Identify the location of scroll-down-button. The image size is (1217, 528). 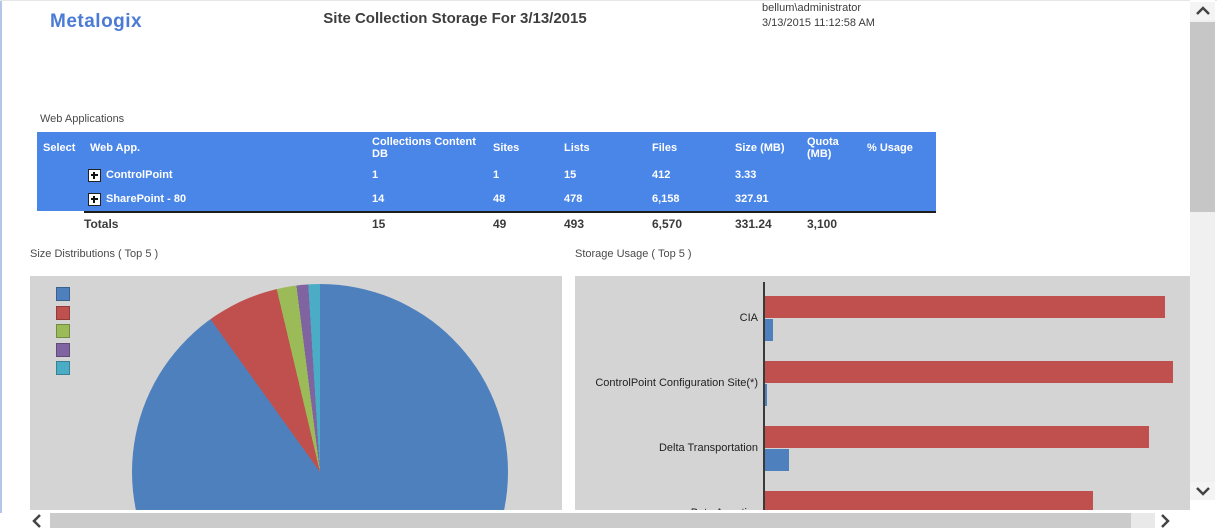
(1202, 491).